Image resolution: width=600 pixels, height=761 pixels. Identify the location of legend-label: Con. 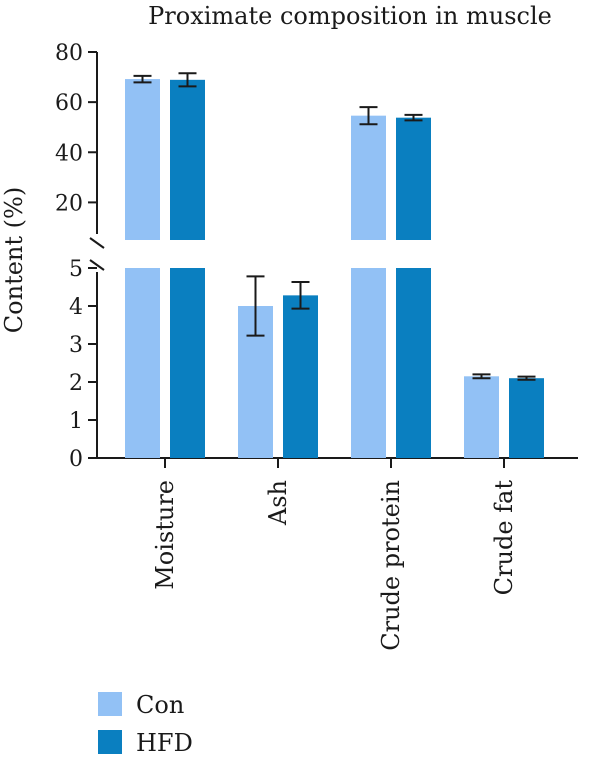
(160, 705).